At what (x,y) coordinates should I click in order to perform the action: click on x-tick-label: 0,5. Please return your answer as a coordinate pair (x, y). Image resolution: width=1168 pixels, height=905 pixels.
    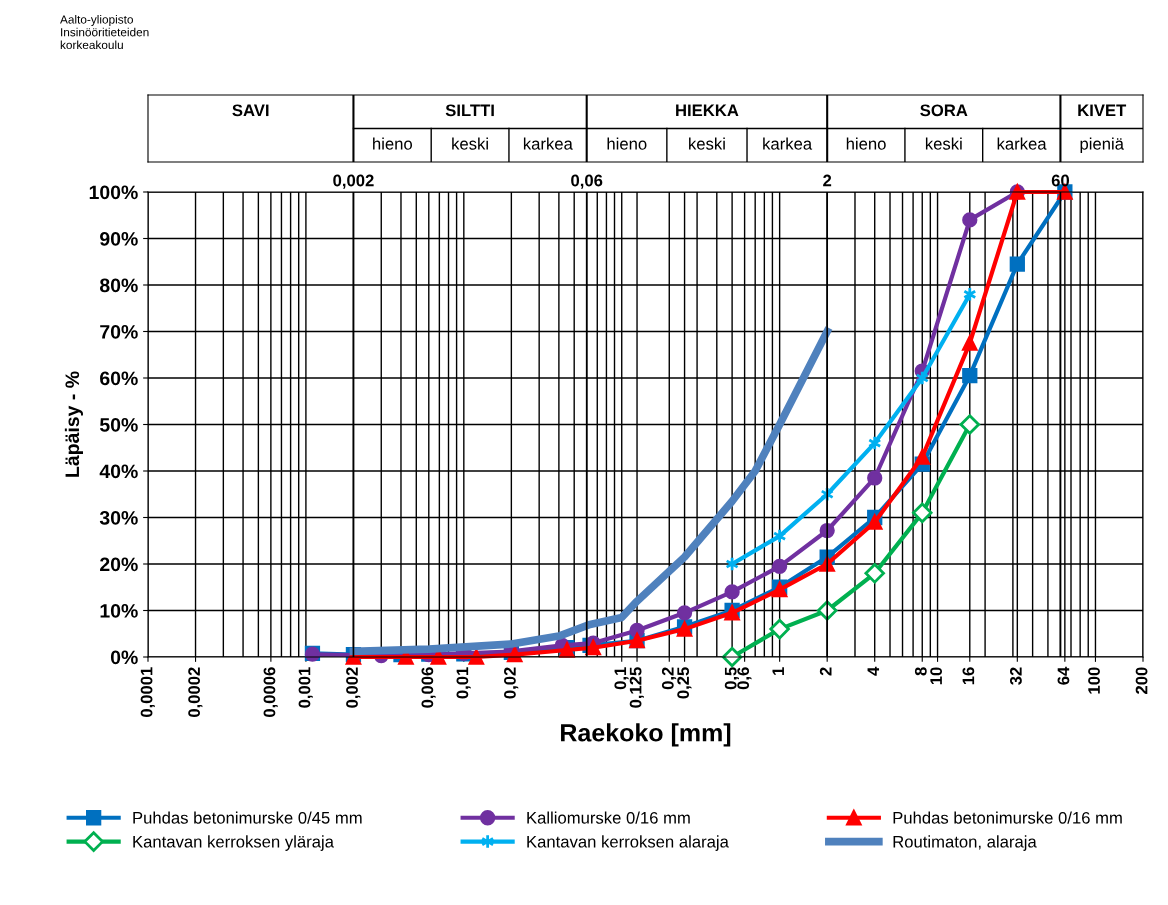
    Looking at the image, I should click on (731, 678).